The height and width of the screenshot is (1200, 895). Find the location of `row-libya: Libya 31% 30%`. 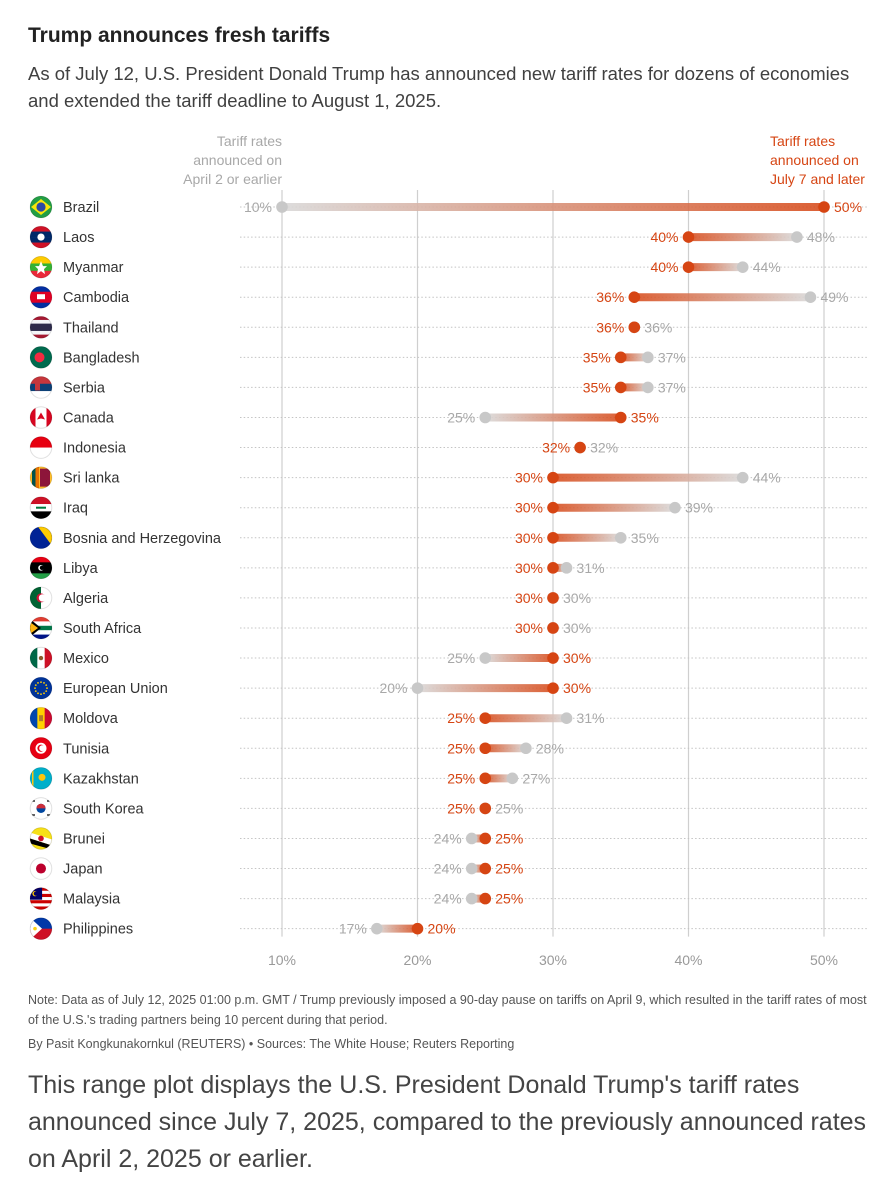

row-libya: Libya 31% 30% is located at coordinates (448, 568).